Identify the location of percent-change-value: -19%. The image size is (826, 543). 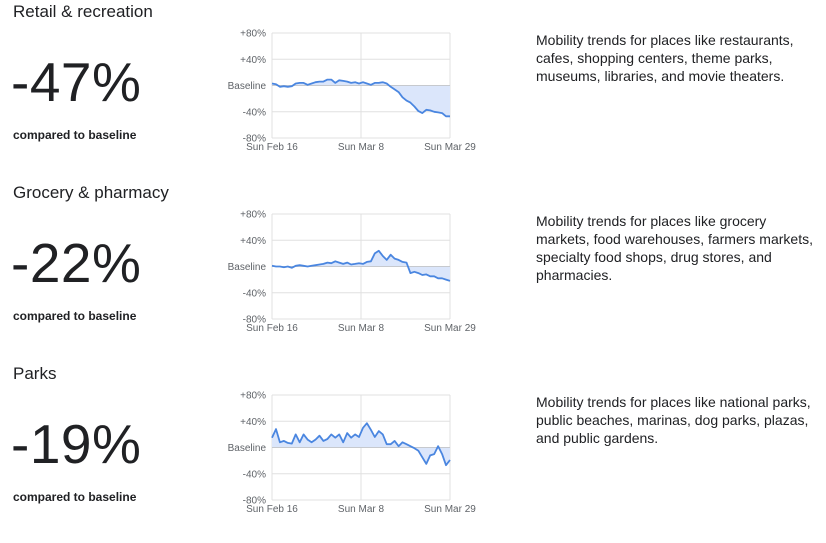
(76, 444).